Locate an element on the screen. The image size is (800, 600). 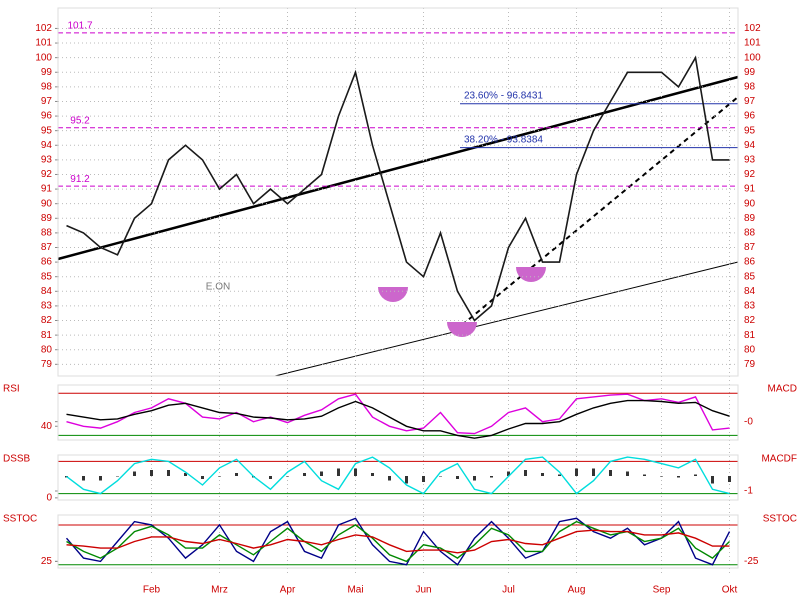
y-tick-label: 84 is located at coordinates (47, 291).